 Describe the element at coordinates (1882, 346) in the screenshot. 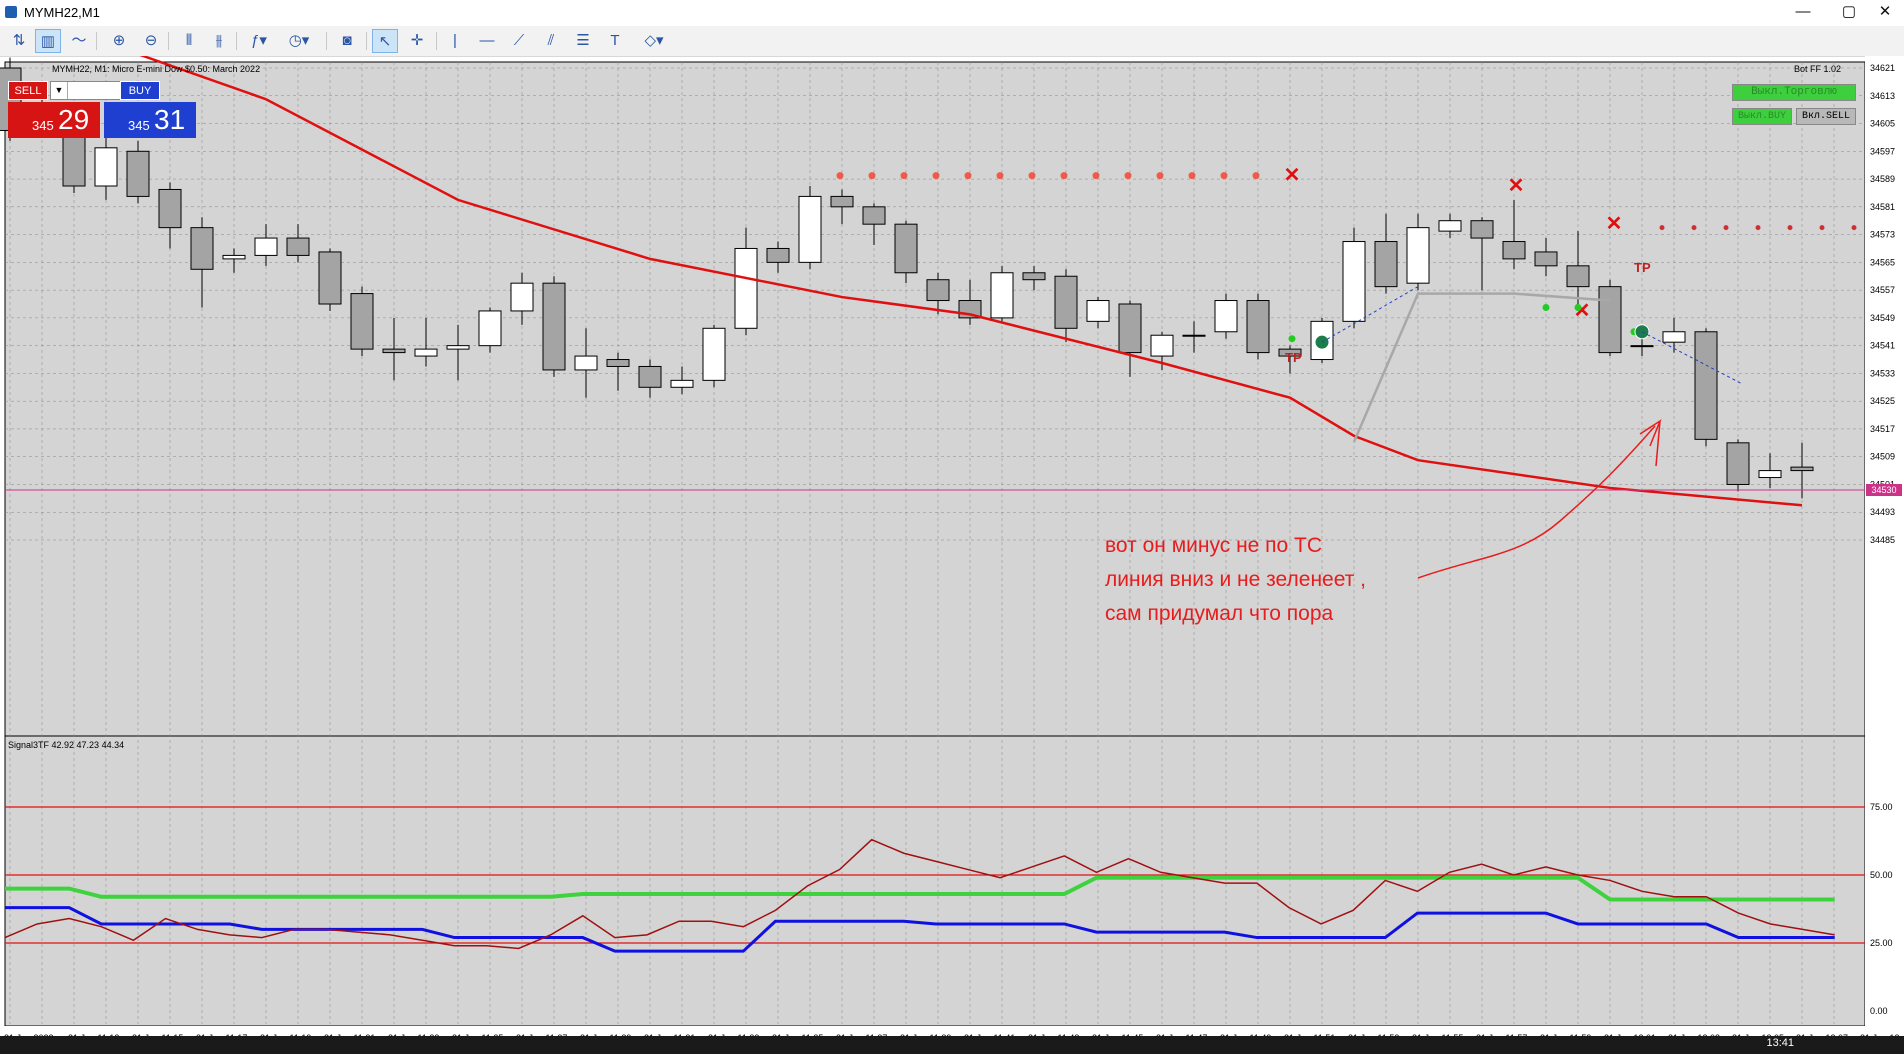

I see `price-tick: 34541` at that location.